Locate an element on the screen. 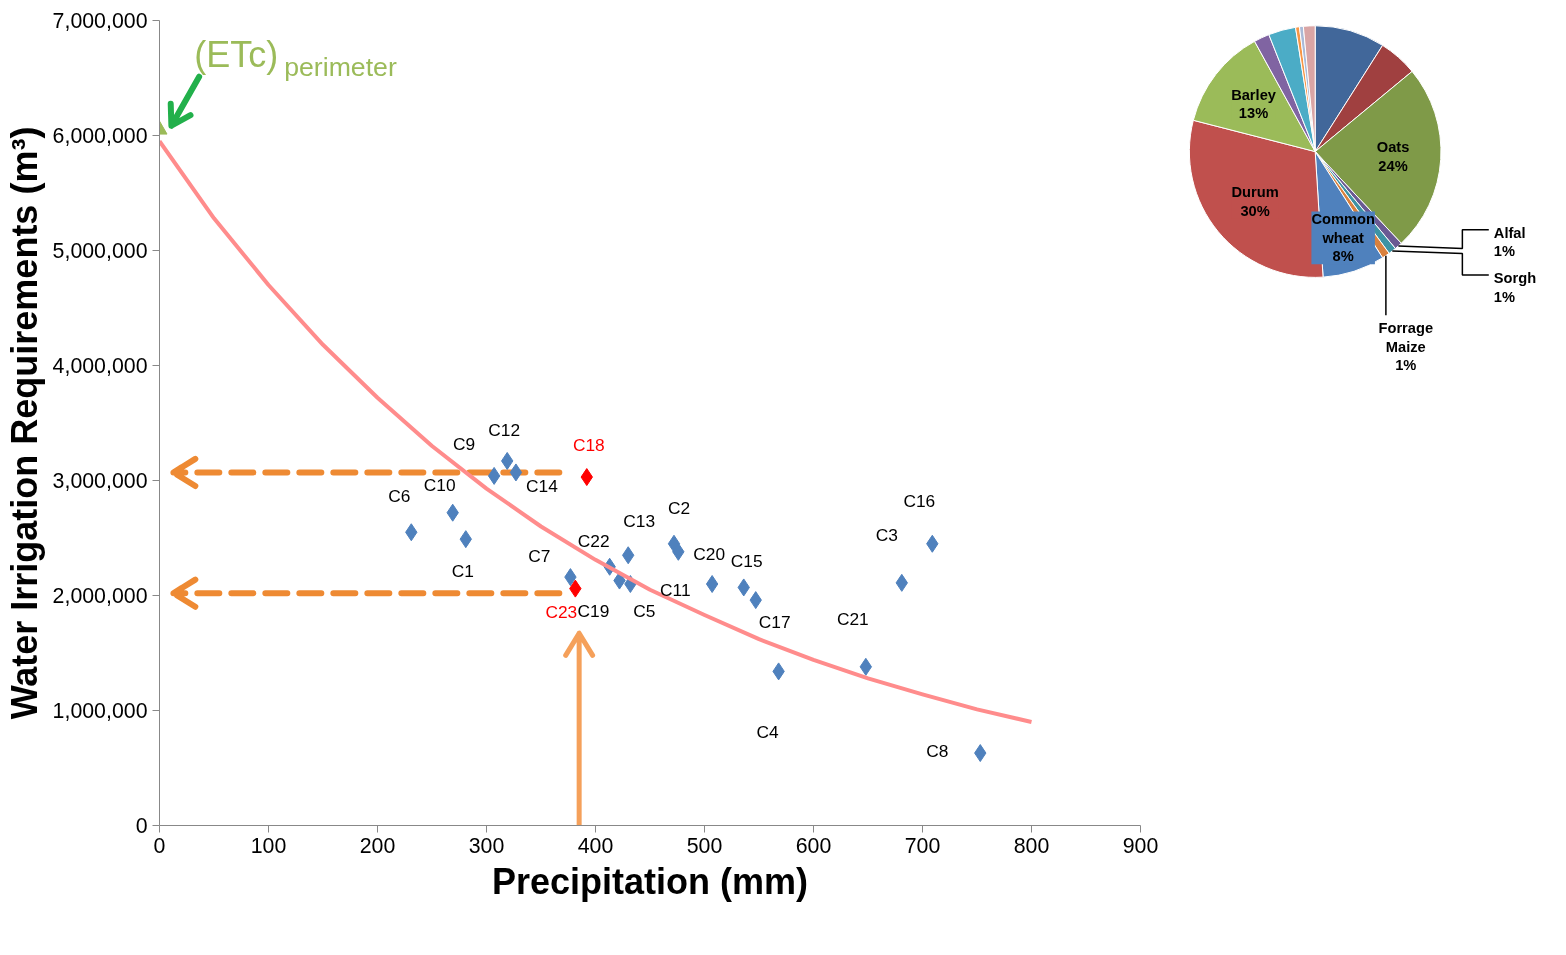  annotation: C13 is located at coordinates (639, 521).